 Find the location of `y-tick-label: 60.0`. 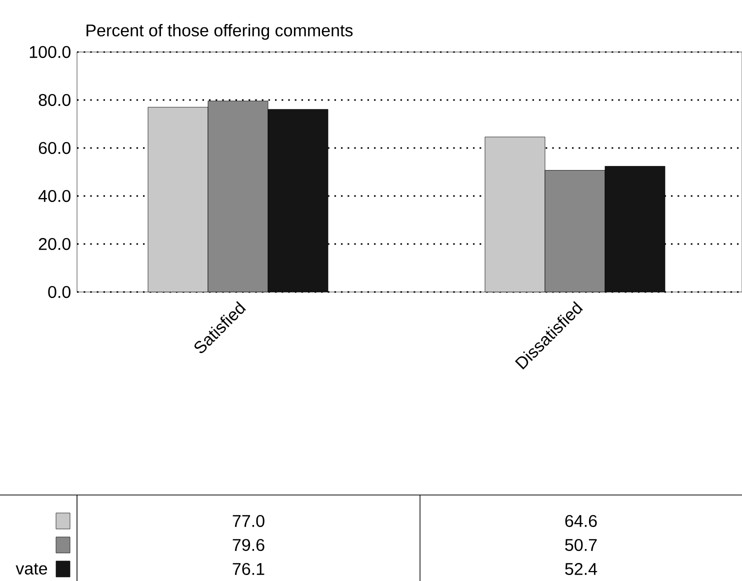

y-tick-label: 60.0 is located at coordinates (54, 148).